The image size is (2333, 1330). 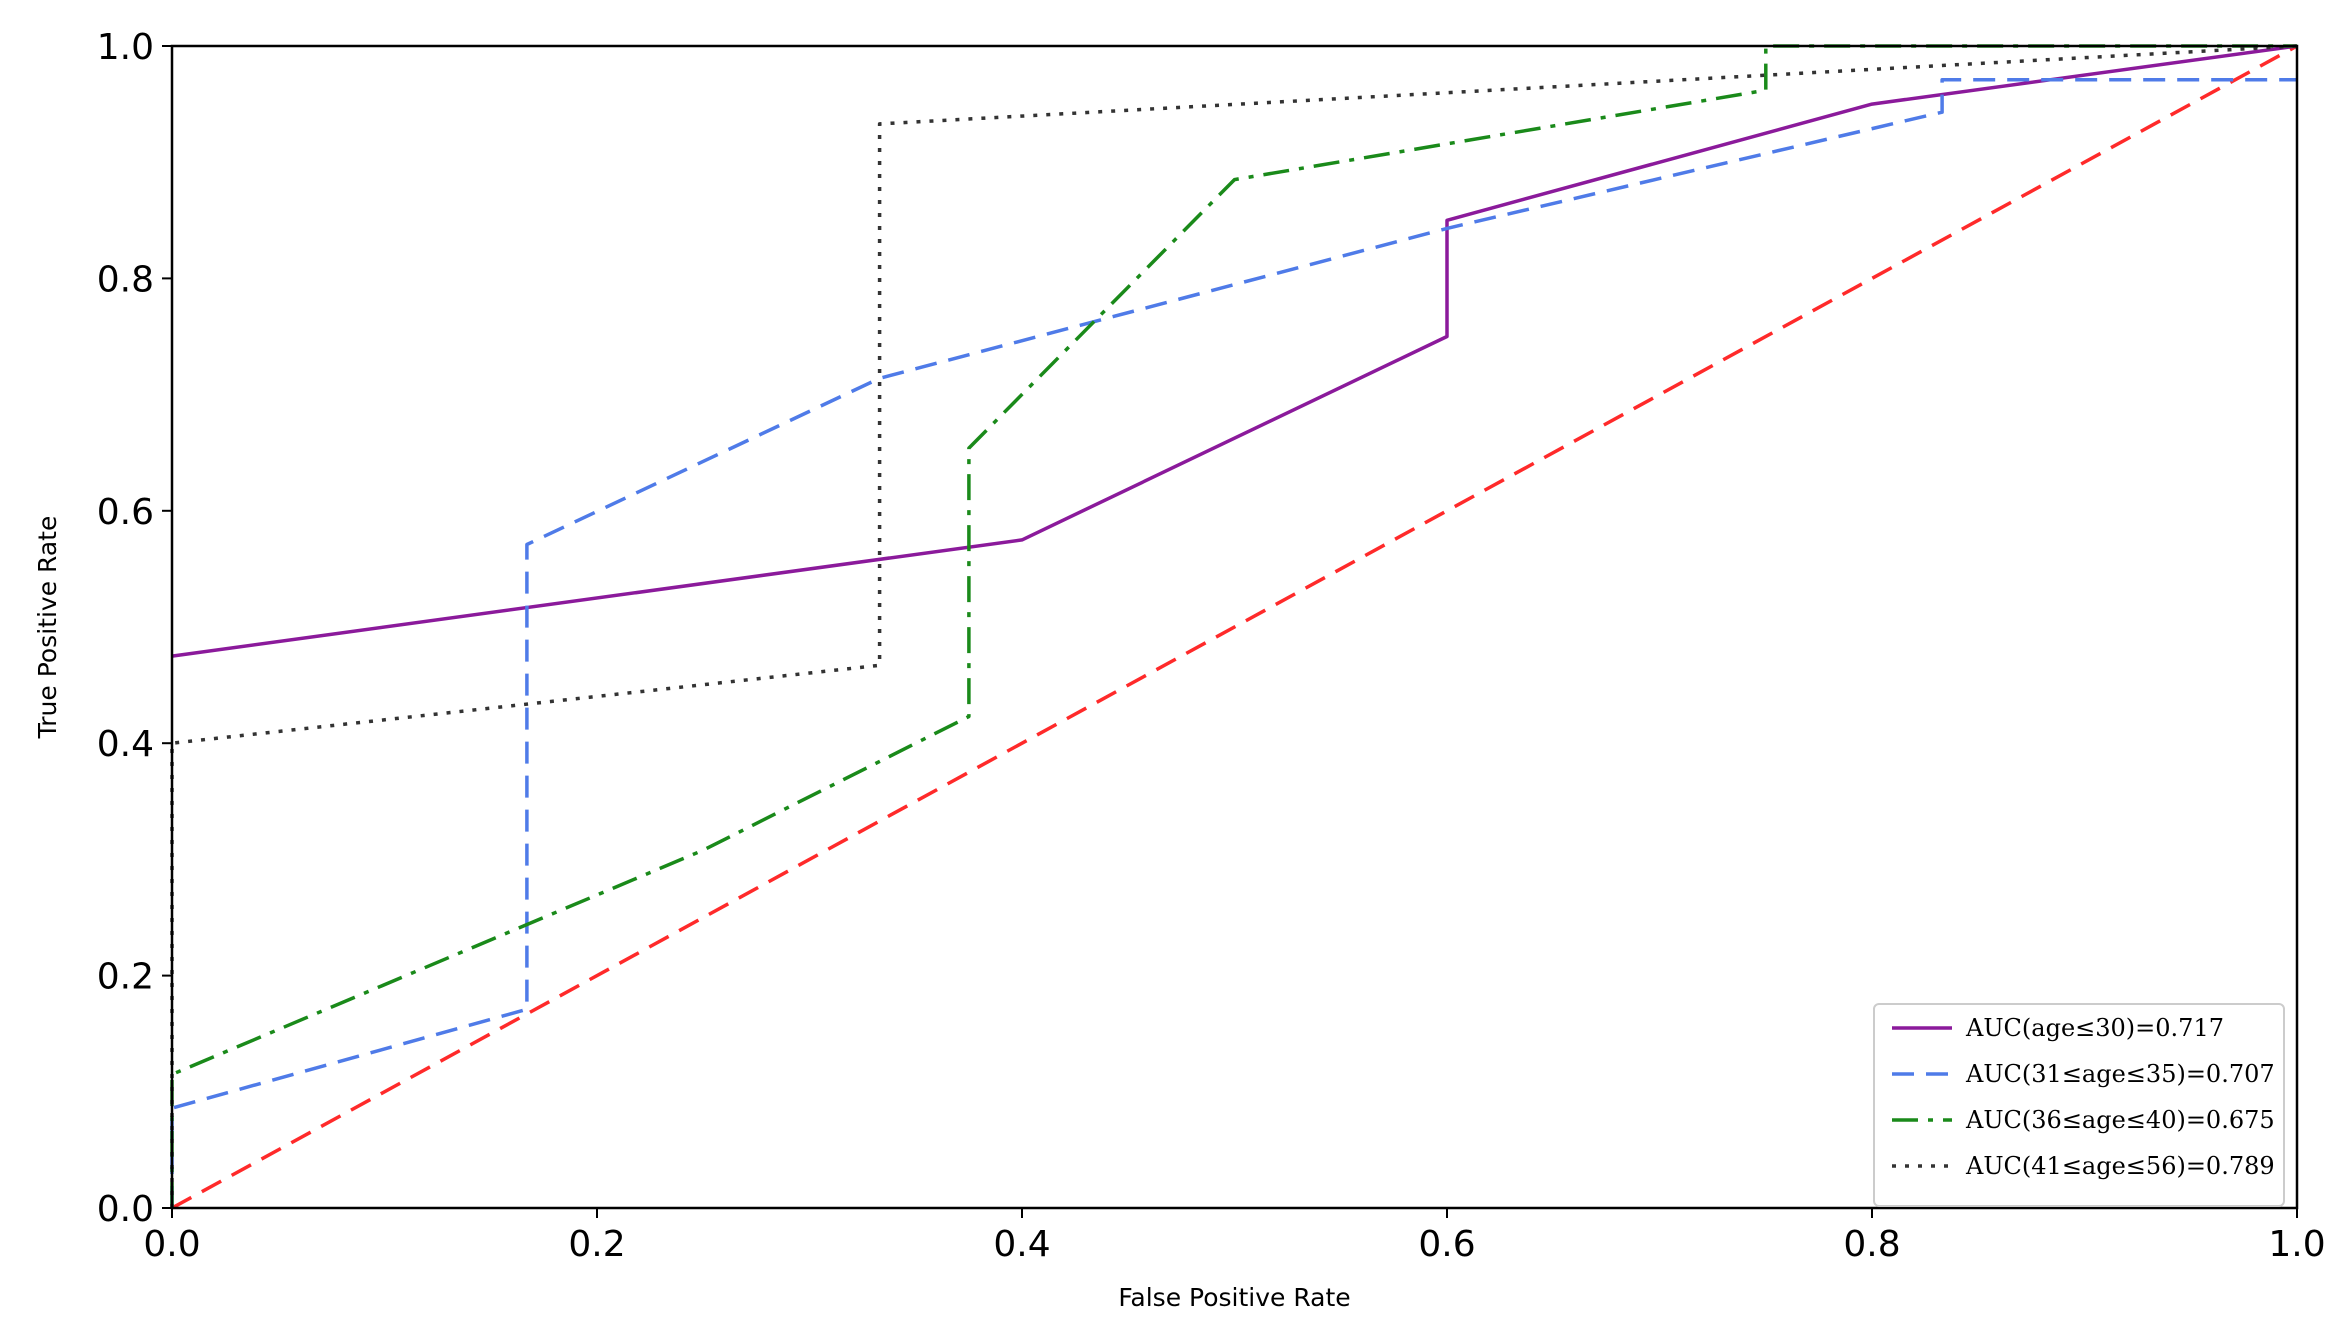 I want to click on legend-entry: AUC(31≤age≤35)=0.707, so click(x=2120, y=1074).